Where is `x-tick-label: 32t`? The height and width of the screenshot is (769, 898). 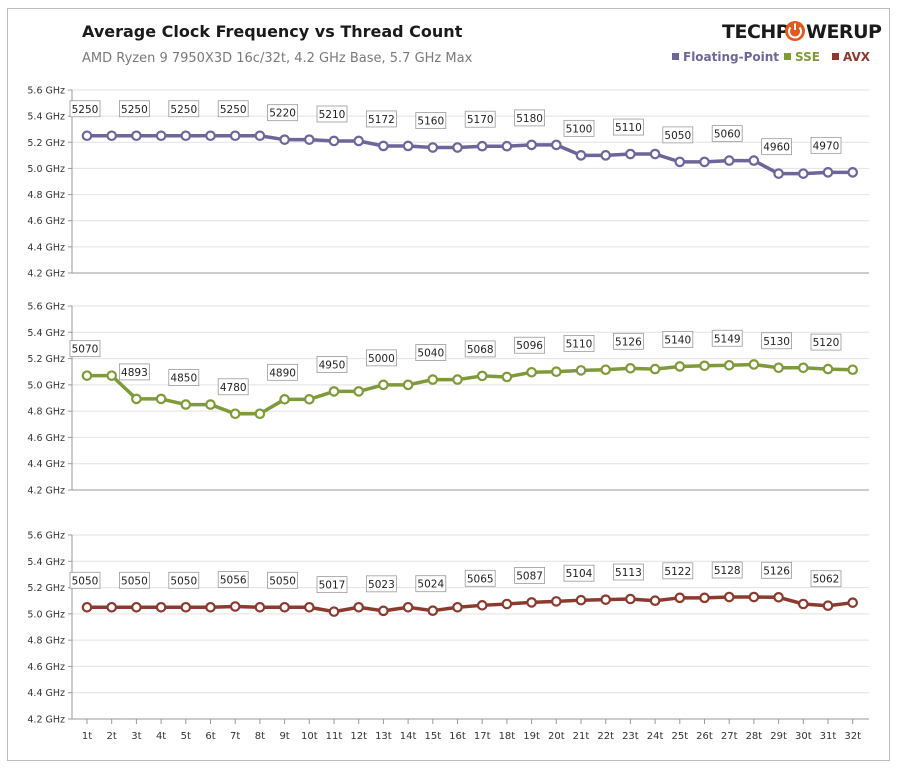
x-tick-label: 32t is located at coordinates (852, 736).